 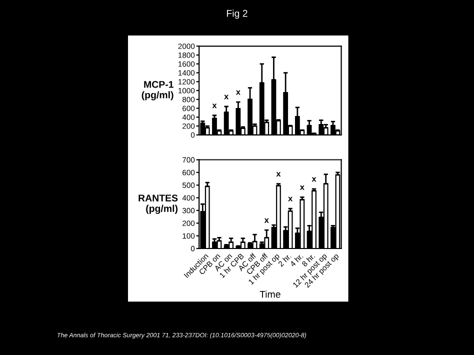 I want to click on y-axis-title: RANTES (pg/ml), so click(x=158, y=204).